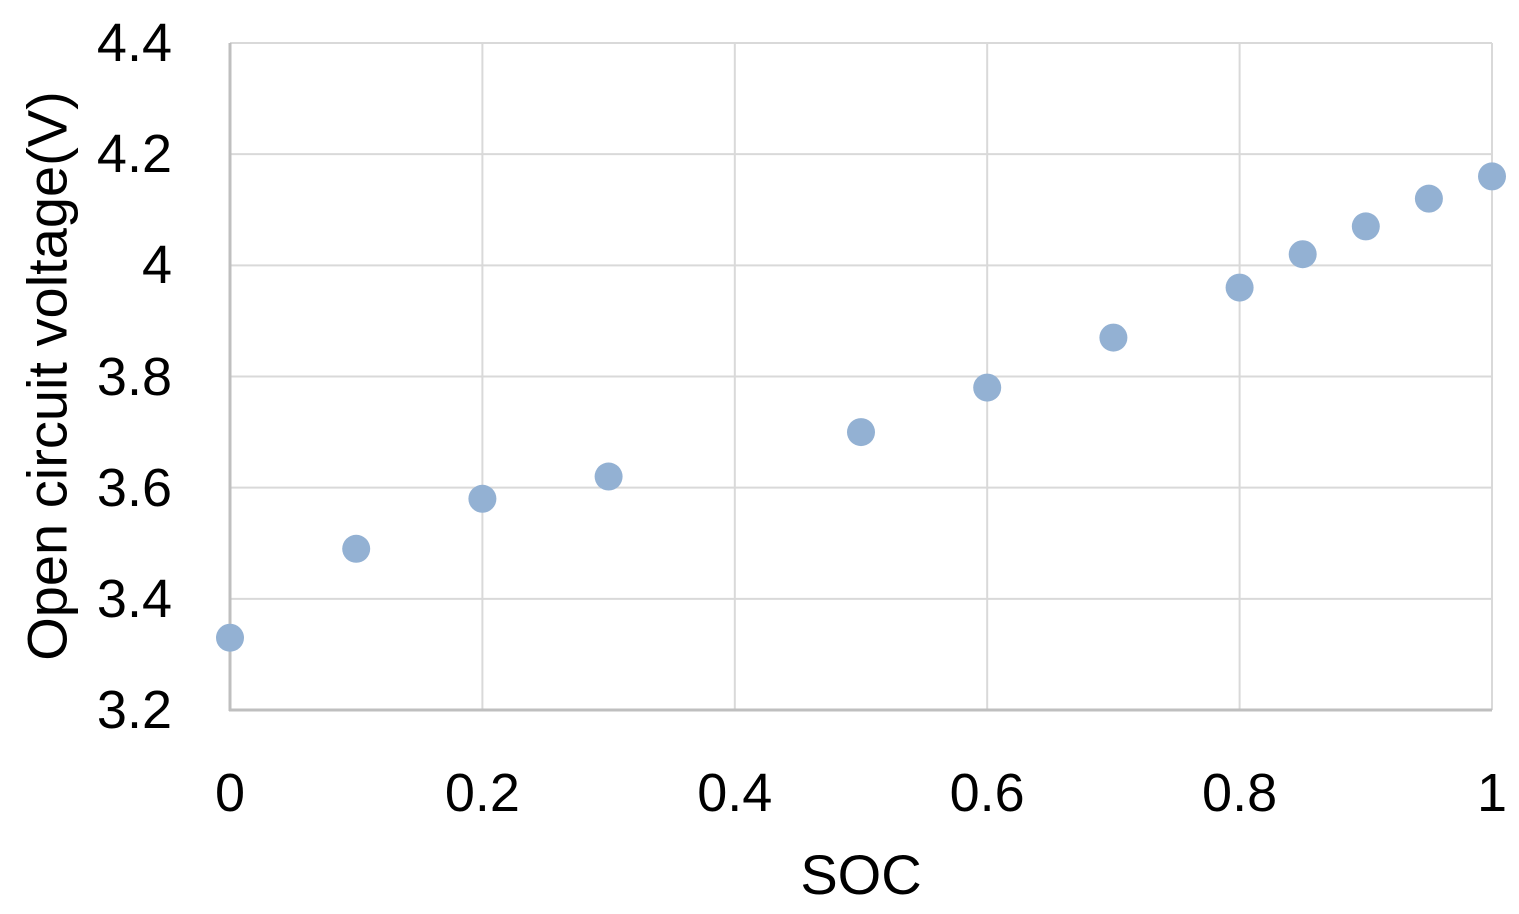 The height and width of the screenshot is (914, 1519). What do you see at coordinates (134, 154) in the screenshot?
I see `y-tick-label: 4.2` at bounding box center [134, 154].